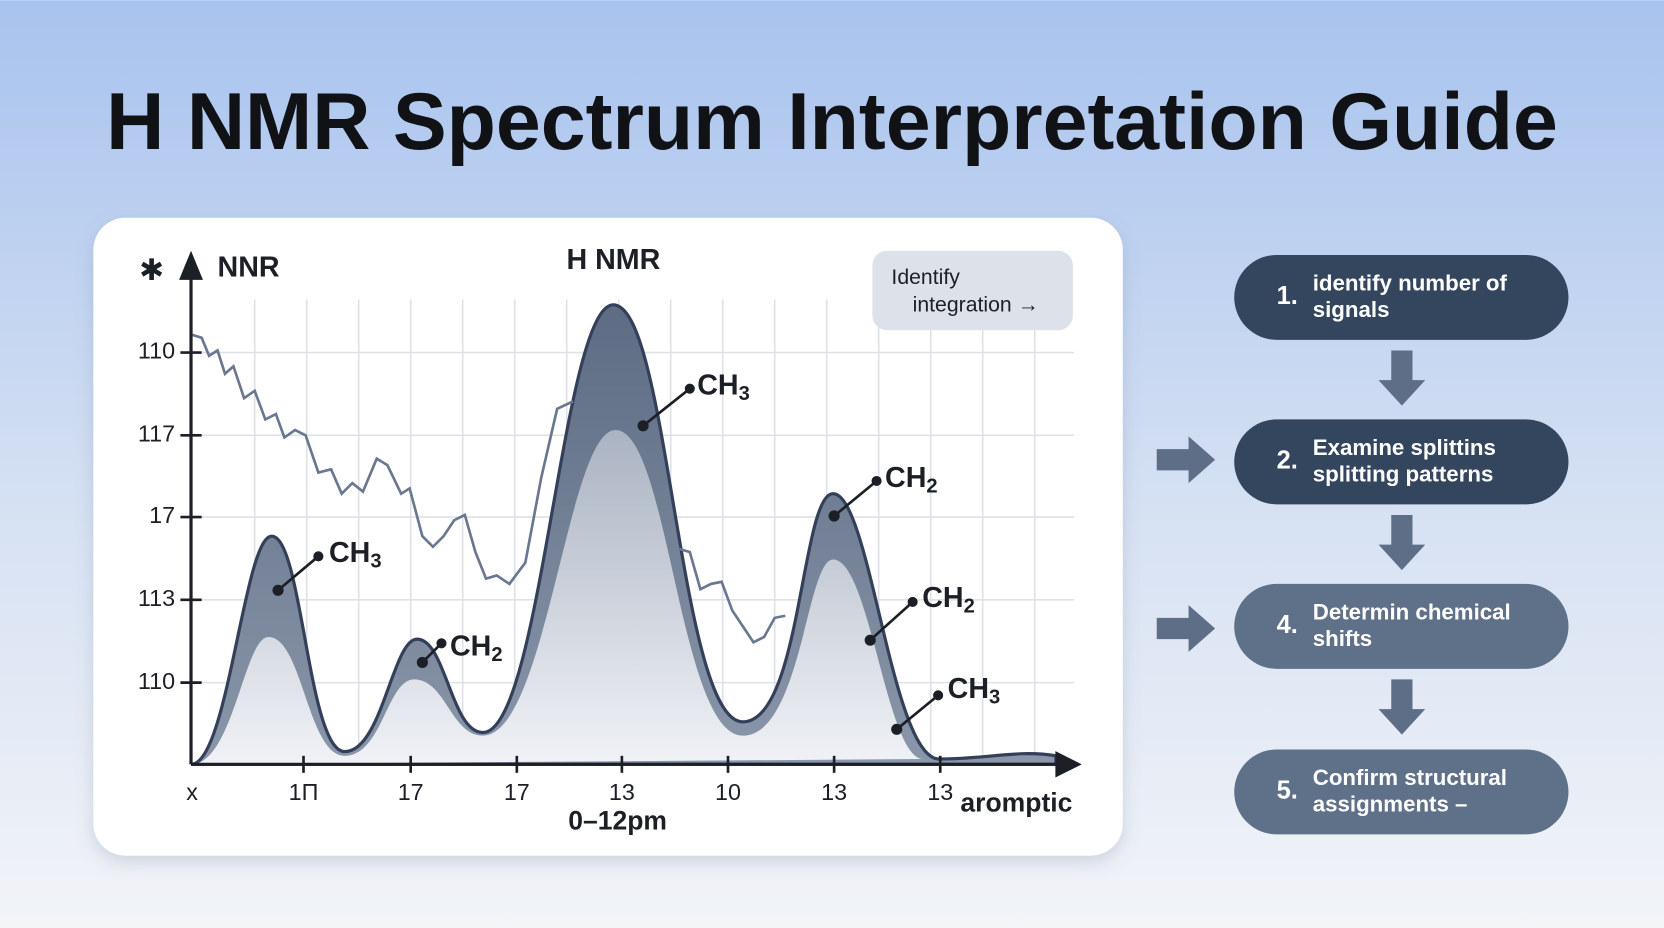  I want to click on x-axis-arrow, so click(1068, 764).